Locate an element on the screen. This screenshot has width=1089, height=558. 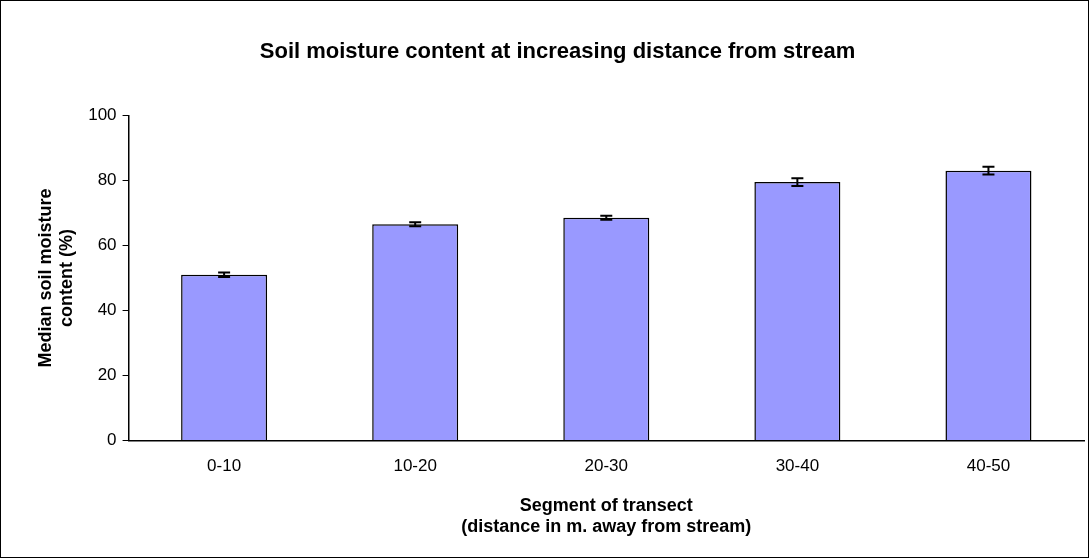
y-tick-label: 20 is located at coordinates (107, 375).